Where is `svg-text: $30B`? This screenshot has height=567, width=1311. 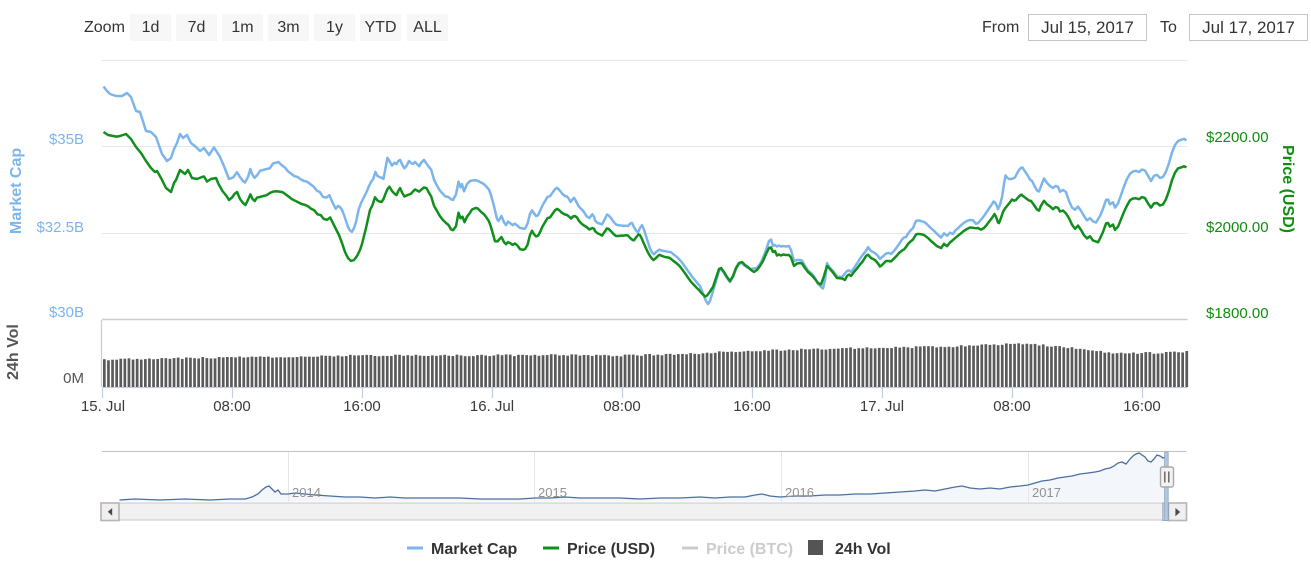
svg-text: $30B is located at coordinates (66, 312).